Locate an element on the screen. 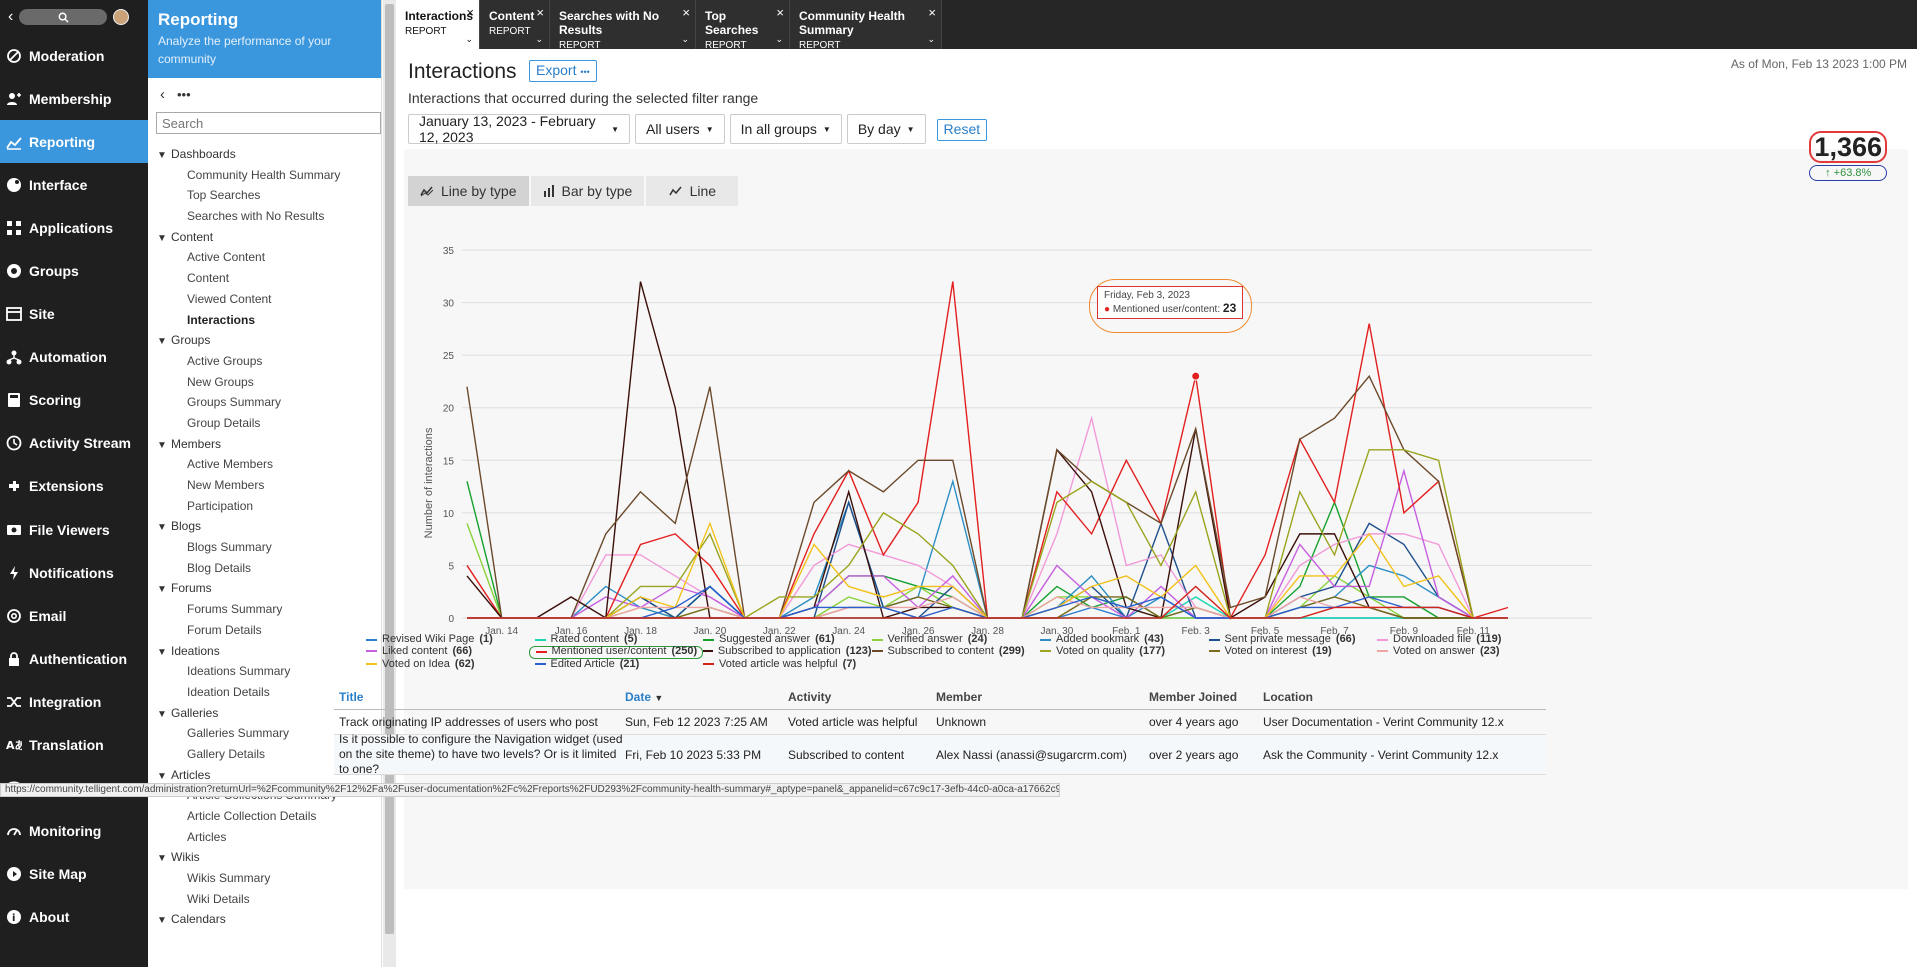 The image size is (1917, 967). tree-group-blogs: ▼ Blogs is located at coordinates (269, 526).